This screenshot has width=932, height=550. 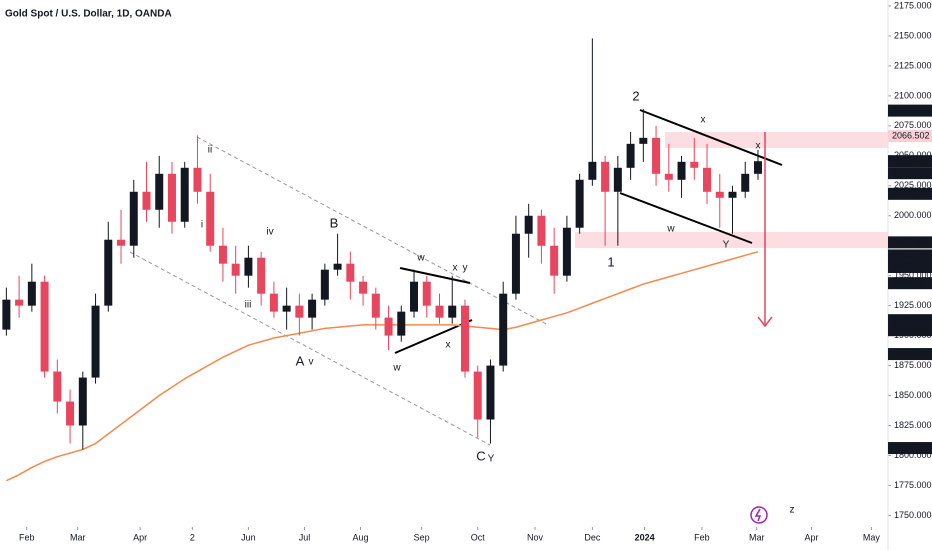 I want to click on y-tick-label: 2075.000, so click(x=913, y=125).